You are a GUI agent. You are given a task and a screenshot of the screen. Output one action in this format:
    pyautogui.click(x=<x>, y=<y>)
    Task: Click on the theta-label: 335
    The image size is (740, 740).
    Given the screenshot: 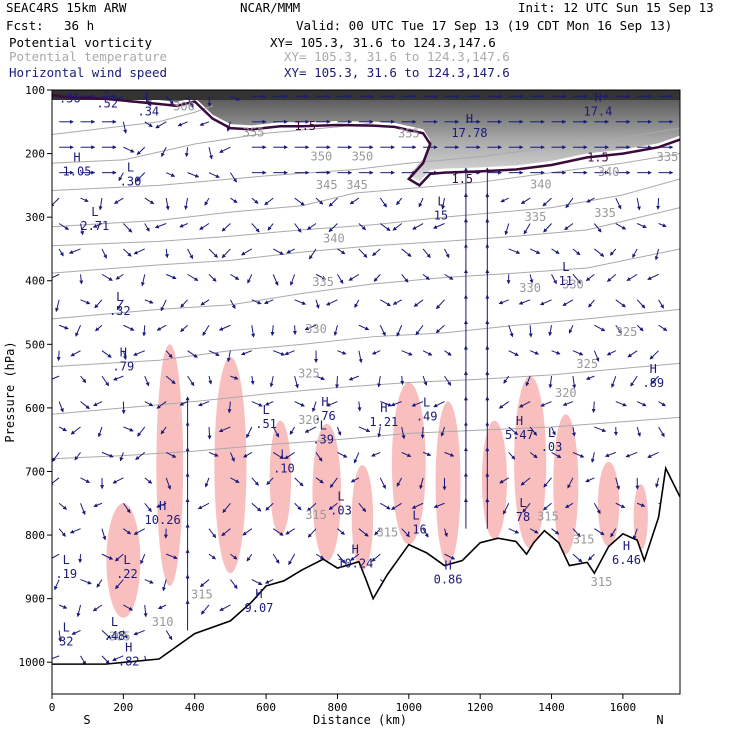 What is the action you would take?
    pyautogui.click(x=668, y=157)
    